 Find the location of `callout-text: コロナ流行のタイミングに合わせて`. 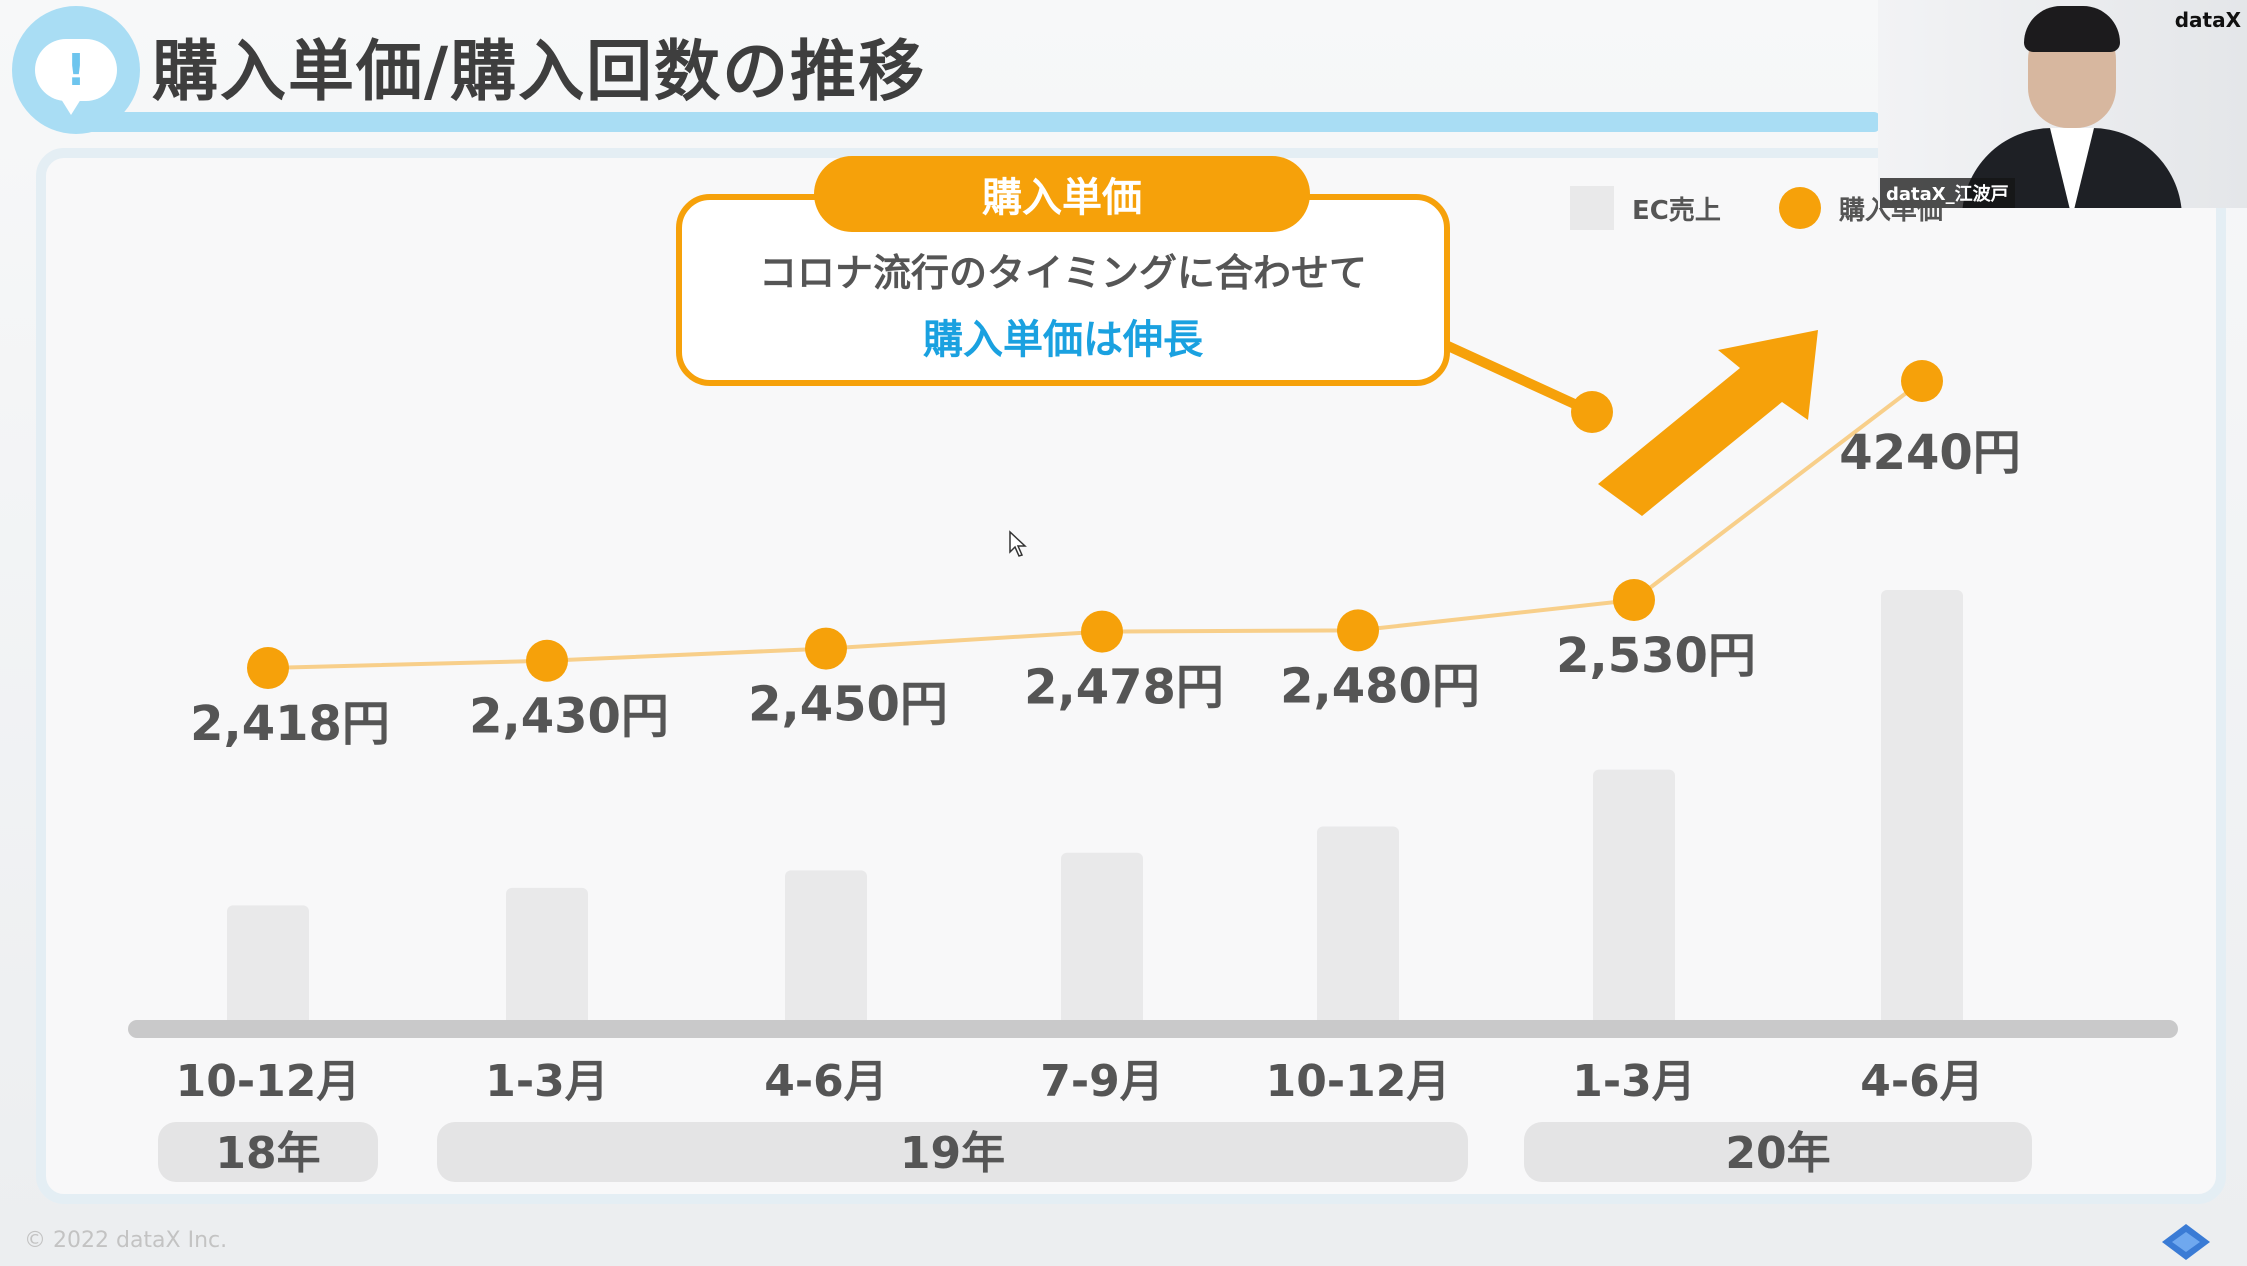

callout-text: コロナ流行のタイミングに合わせて is located at coordinates (1062, 272).